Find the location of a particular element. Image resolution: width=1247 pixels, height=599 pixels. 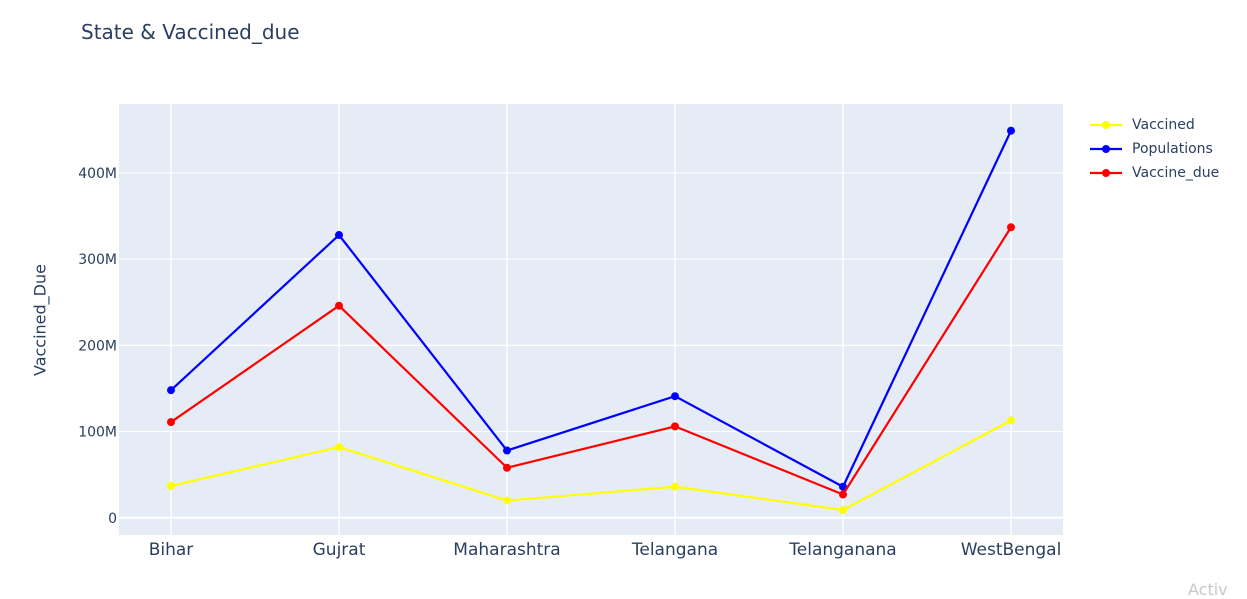

activation-watermark: Activ is located at coordinates (1208, 589).